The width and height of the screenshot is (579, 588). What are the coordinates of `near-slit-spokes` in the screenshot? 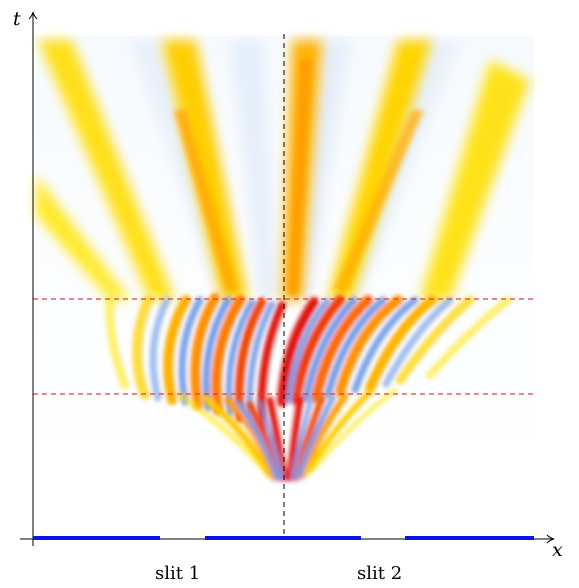 It's located at (287, 434).